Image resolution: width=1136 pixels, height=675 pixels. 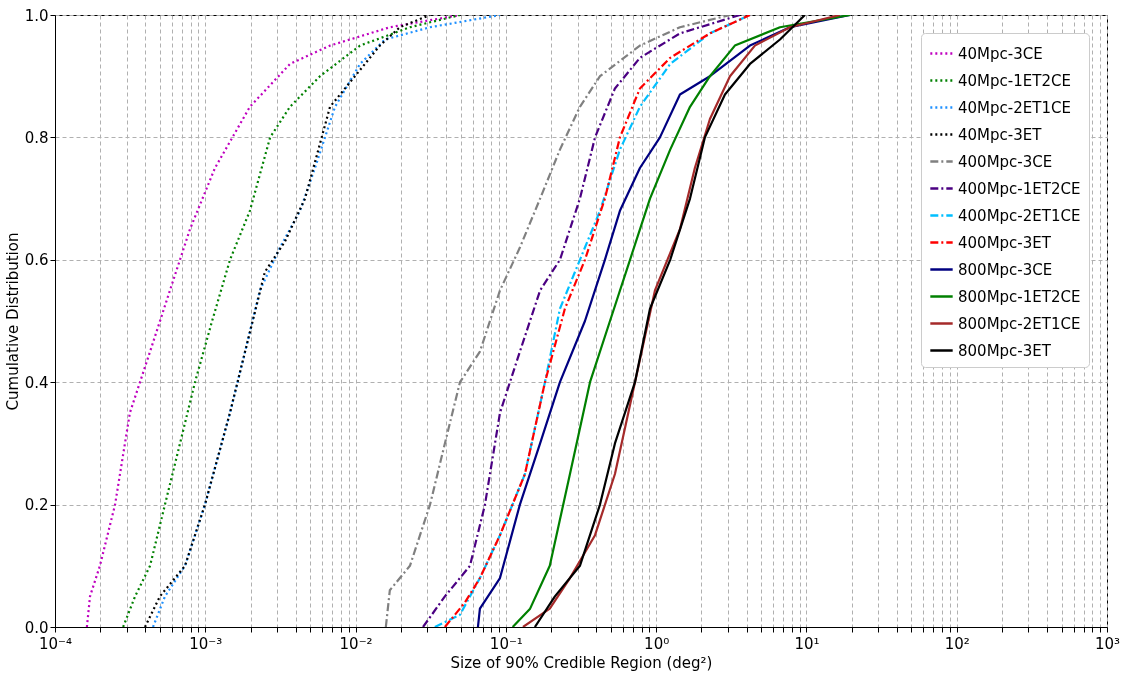 What do you see at coordinates (1019, 188) in the screenshot?
I see `legend-label: 400Mpc-1ET2CE` at bounding box center [1019, 188].